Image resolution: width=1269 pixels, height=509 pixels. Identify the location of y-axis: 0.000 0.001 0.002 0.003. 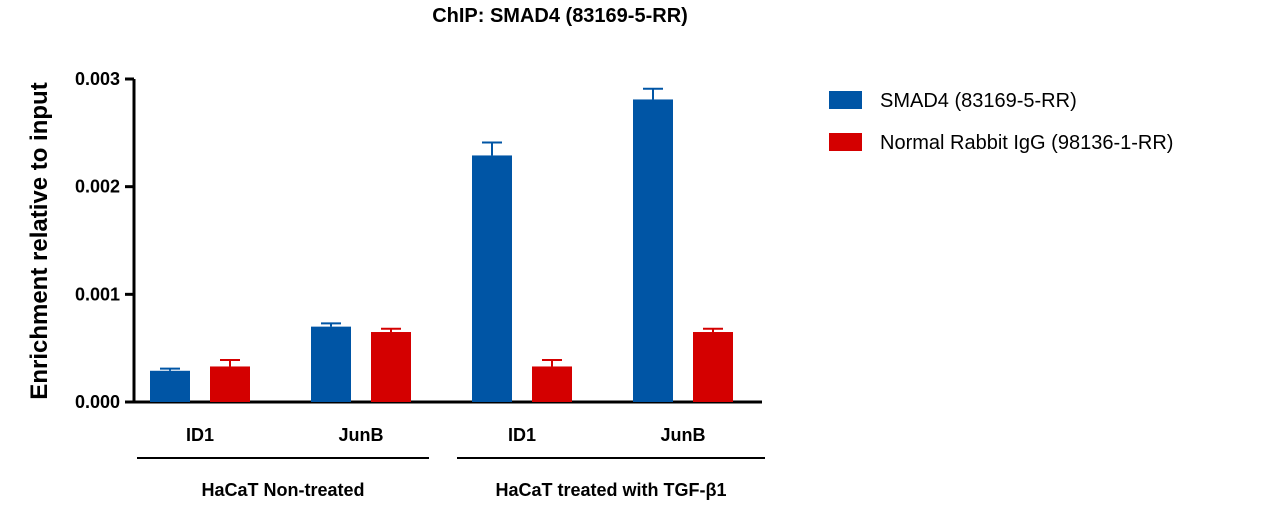
(105, 240).